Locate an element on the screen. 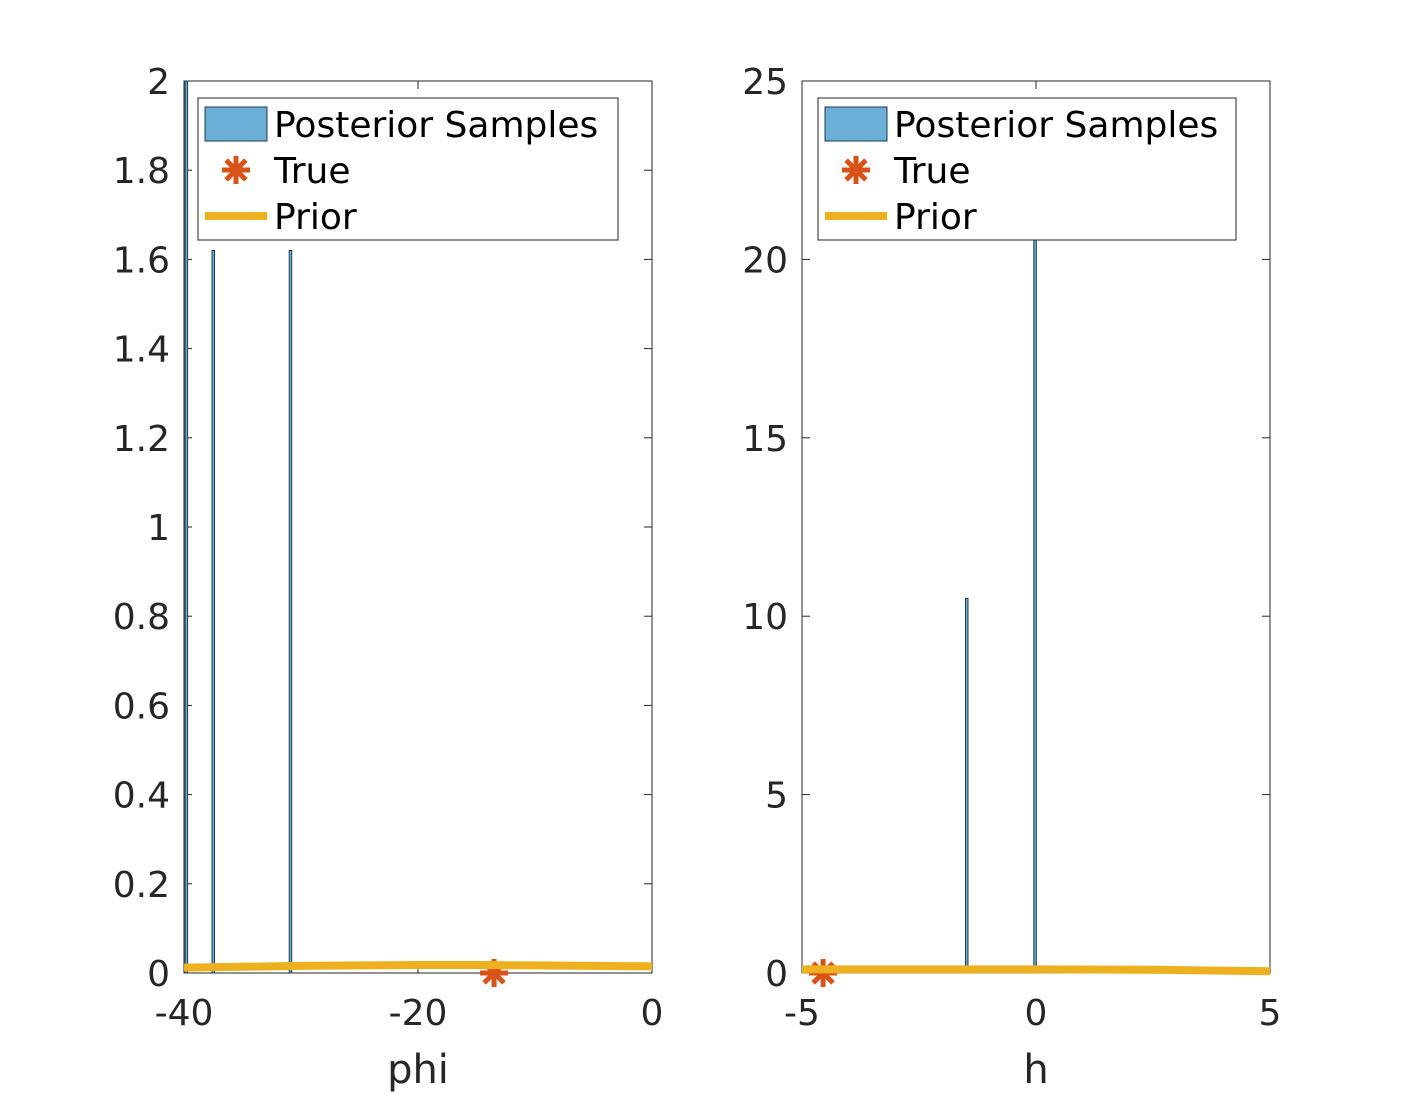 The width and height of the screenshot is (1406, 1094). x-tick-label: -20 is located at coordinates (418, 1013).